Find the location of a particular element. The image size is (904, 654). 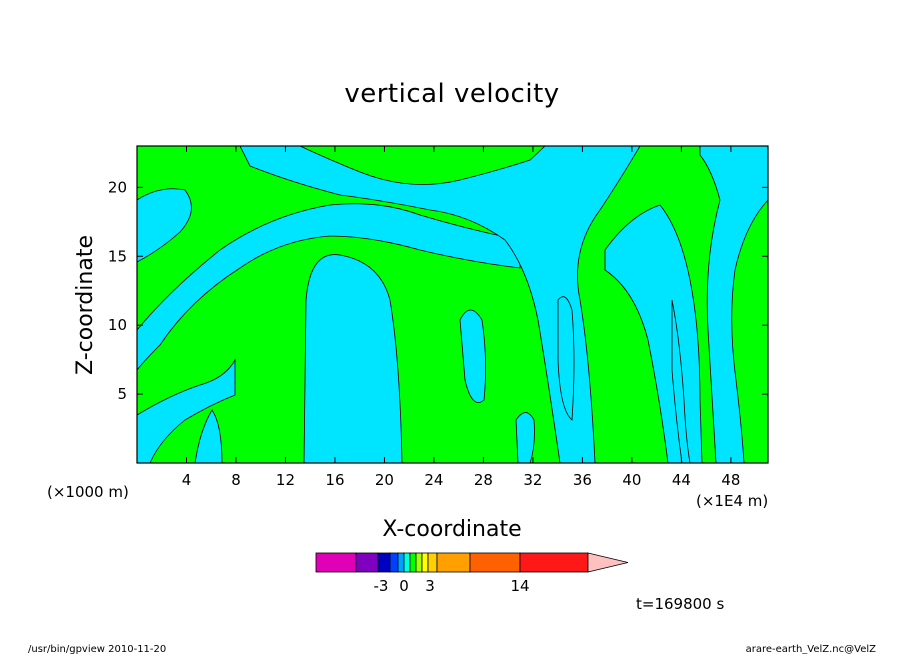

footer-left: /usr/bin/gpview 2010-11-20 is located at coordinates (97, 649).